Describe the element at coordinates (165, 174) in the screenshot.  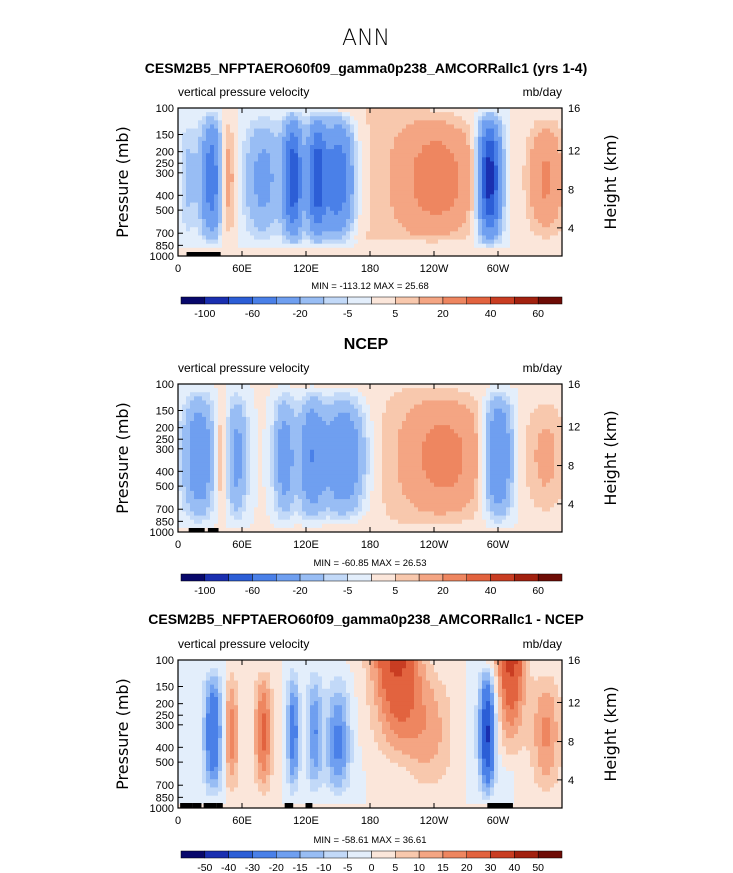
I see `y-tick-label: 300` at that location.